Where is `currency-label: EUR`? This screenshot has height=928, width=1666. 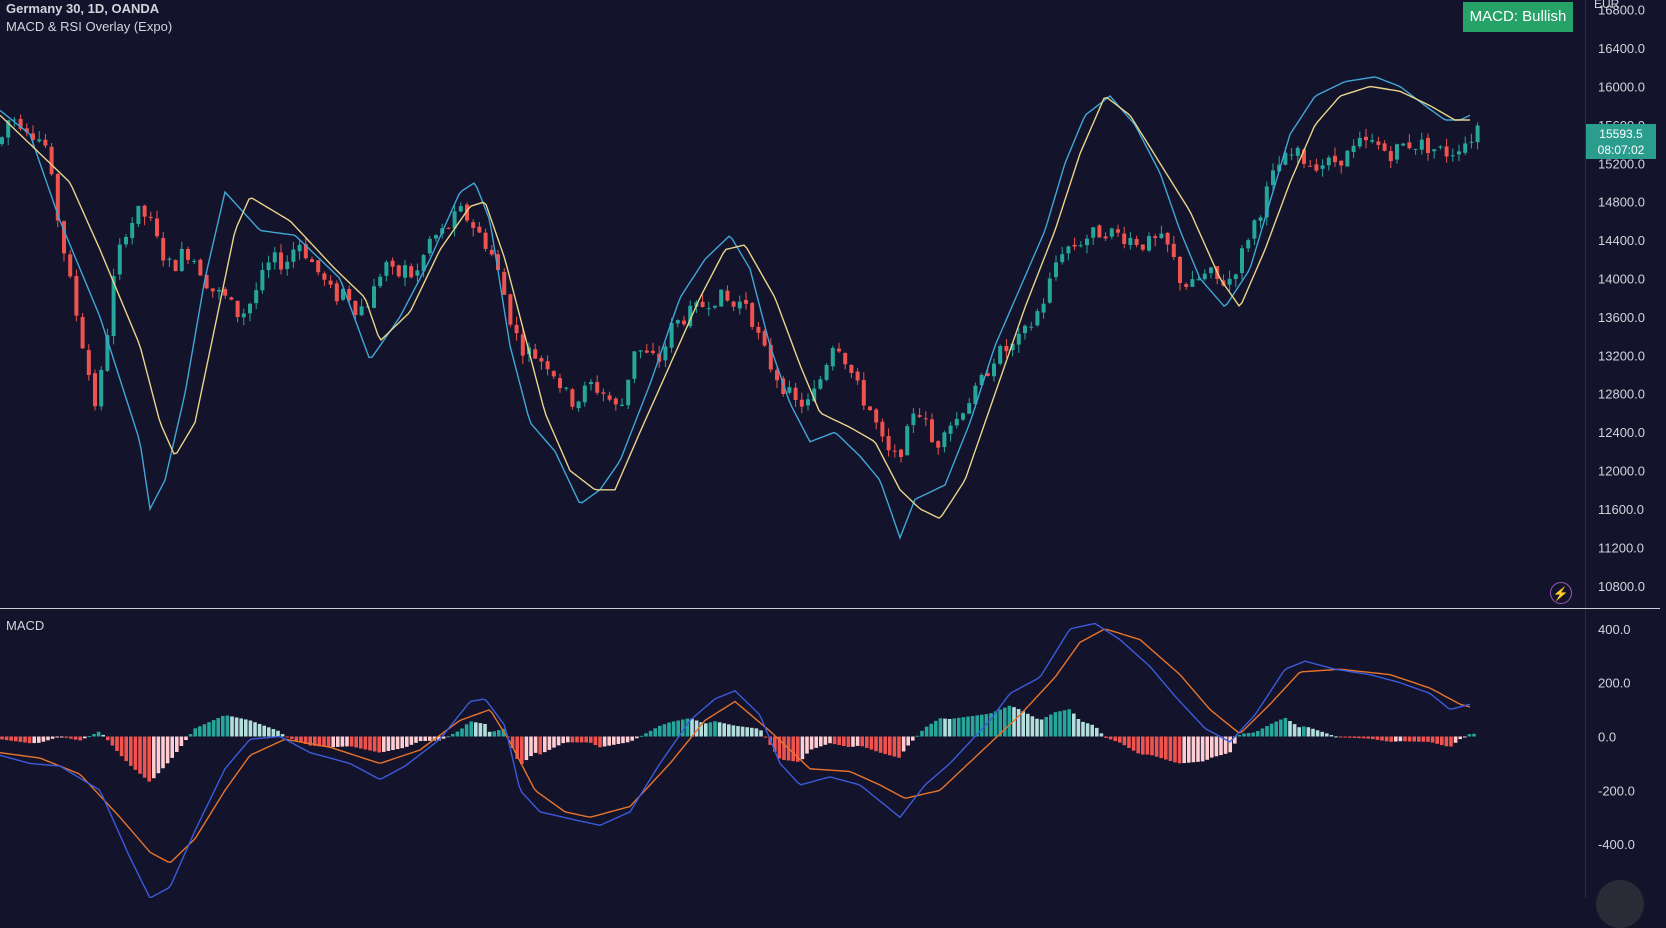
currency-label: EUR is located at coordinates (1607, 5).